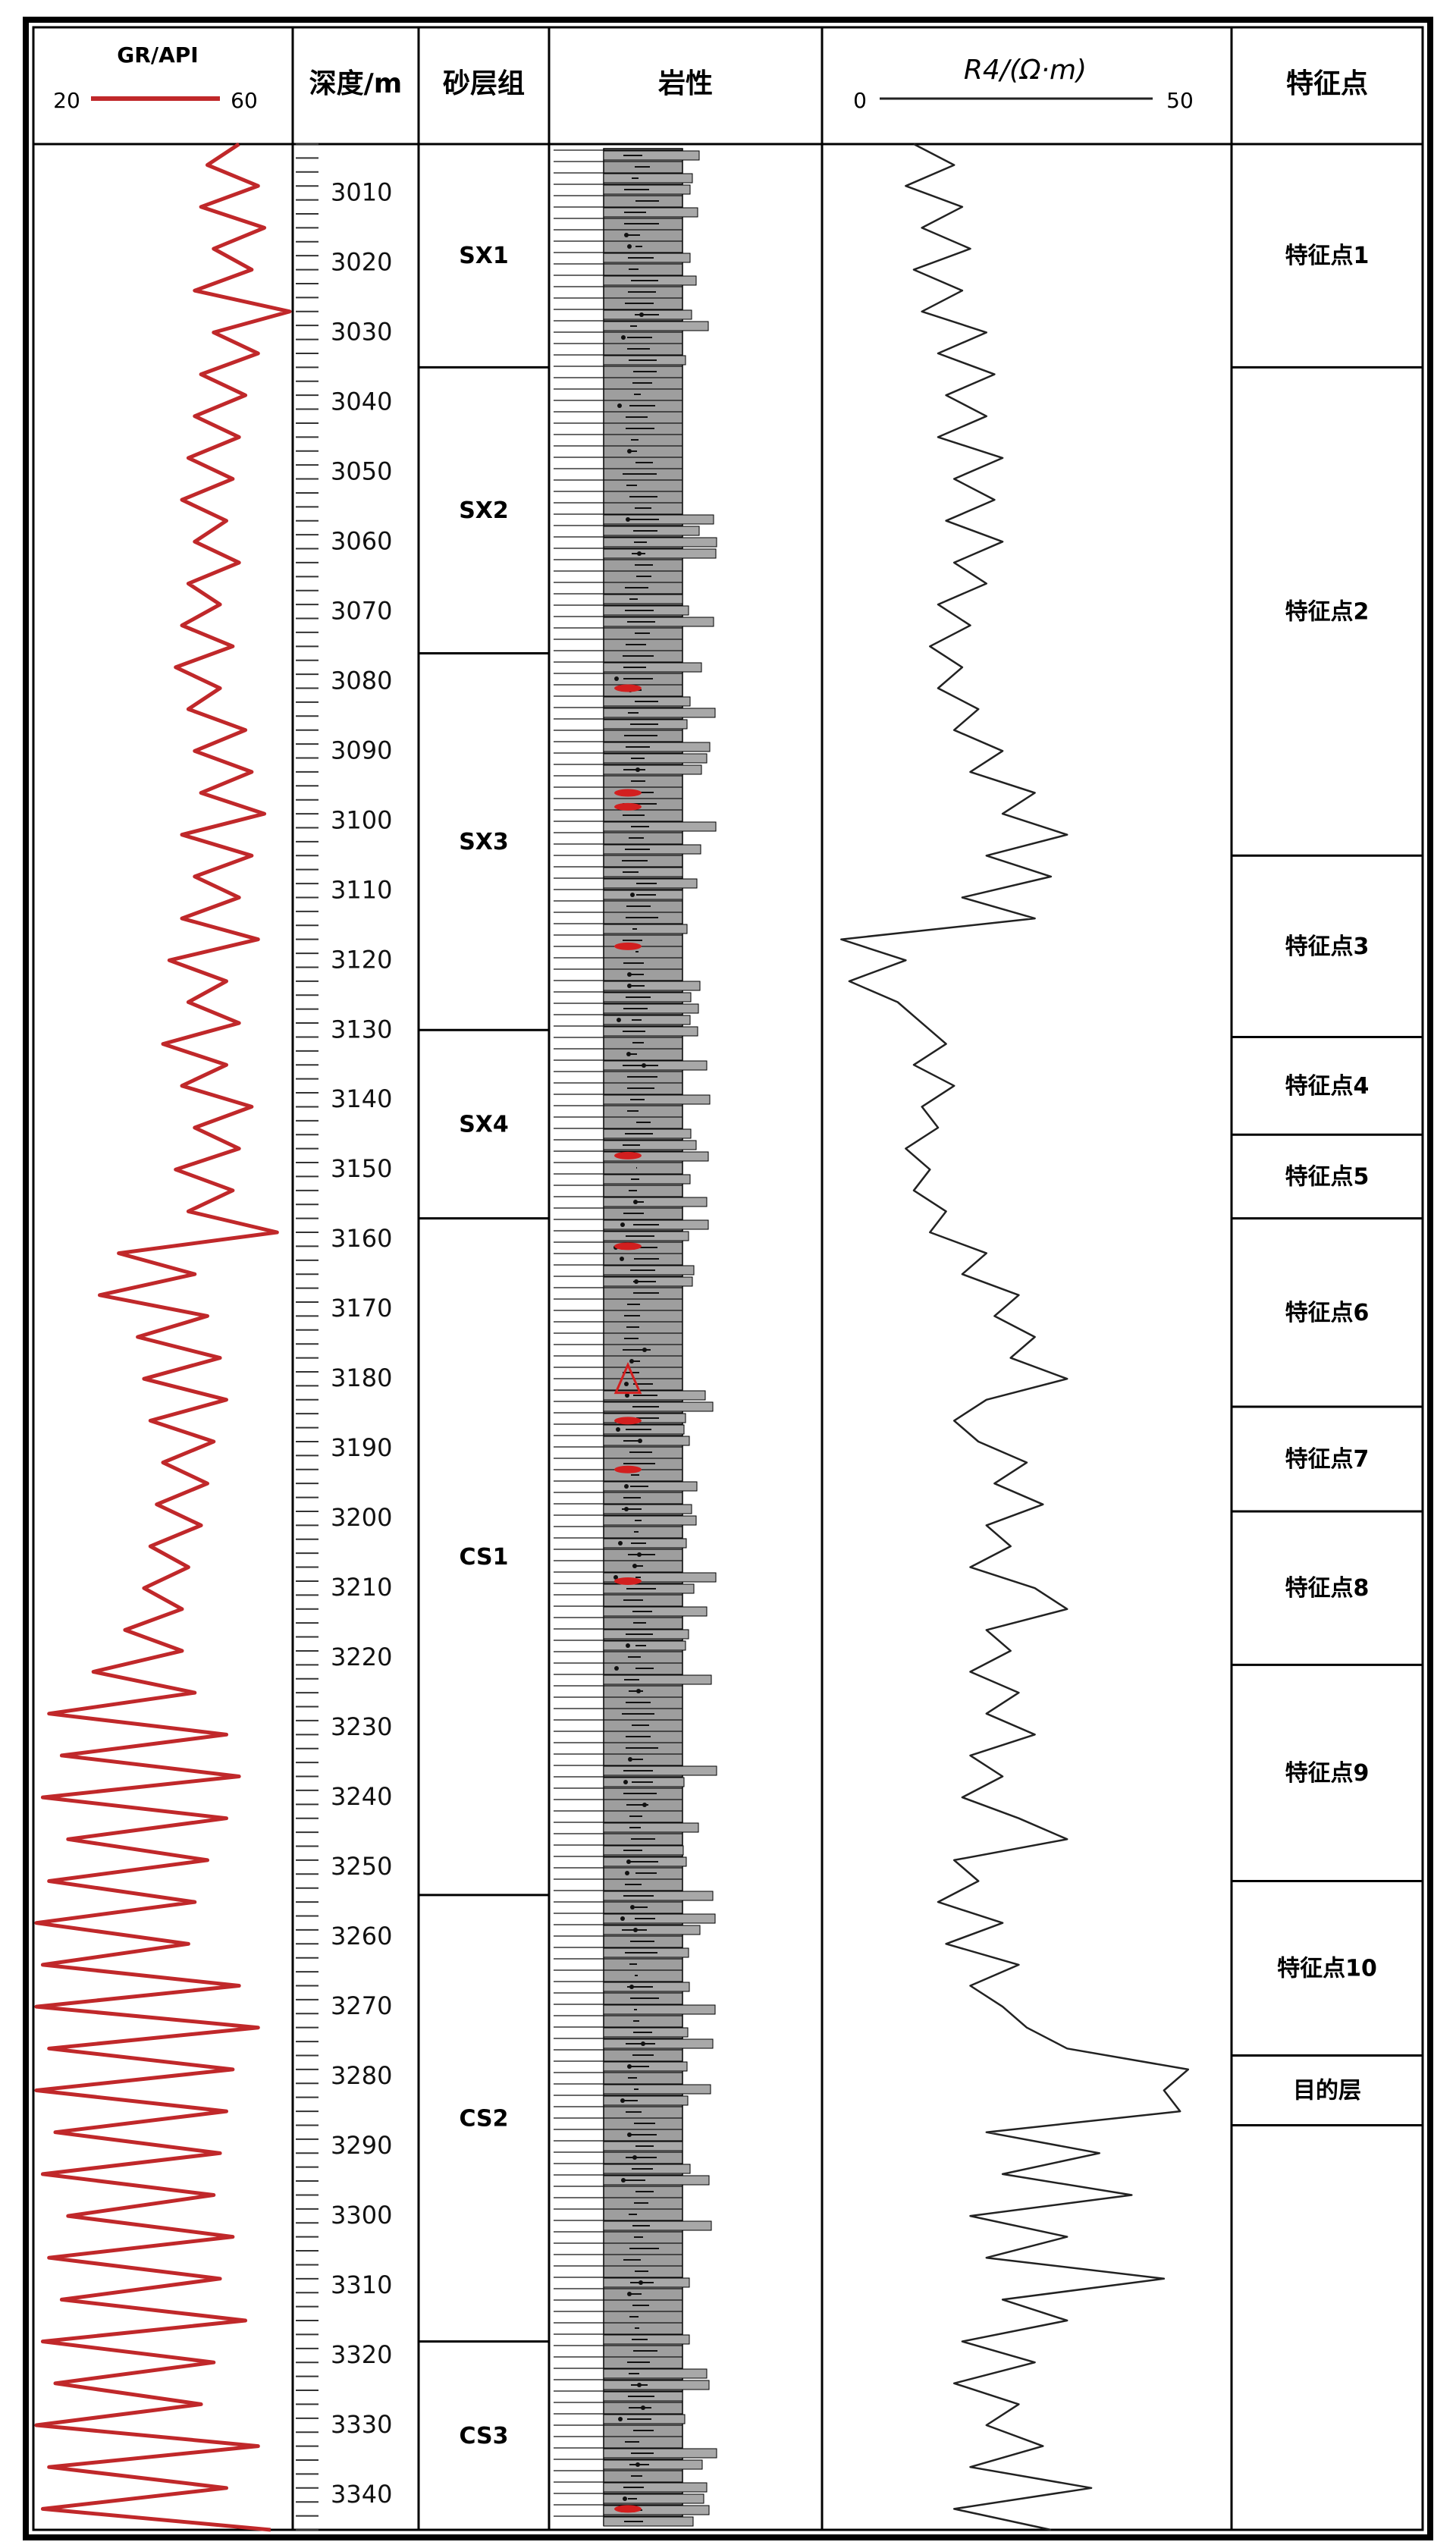  What do you see at coordinates (361, 1796) in the screenshot?
I see `depth-tick-label: 3240` at bounding box center [361, 1796].